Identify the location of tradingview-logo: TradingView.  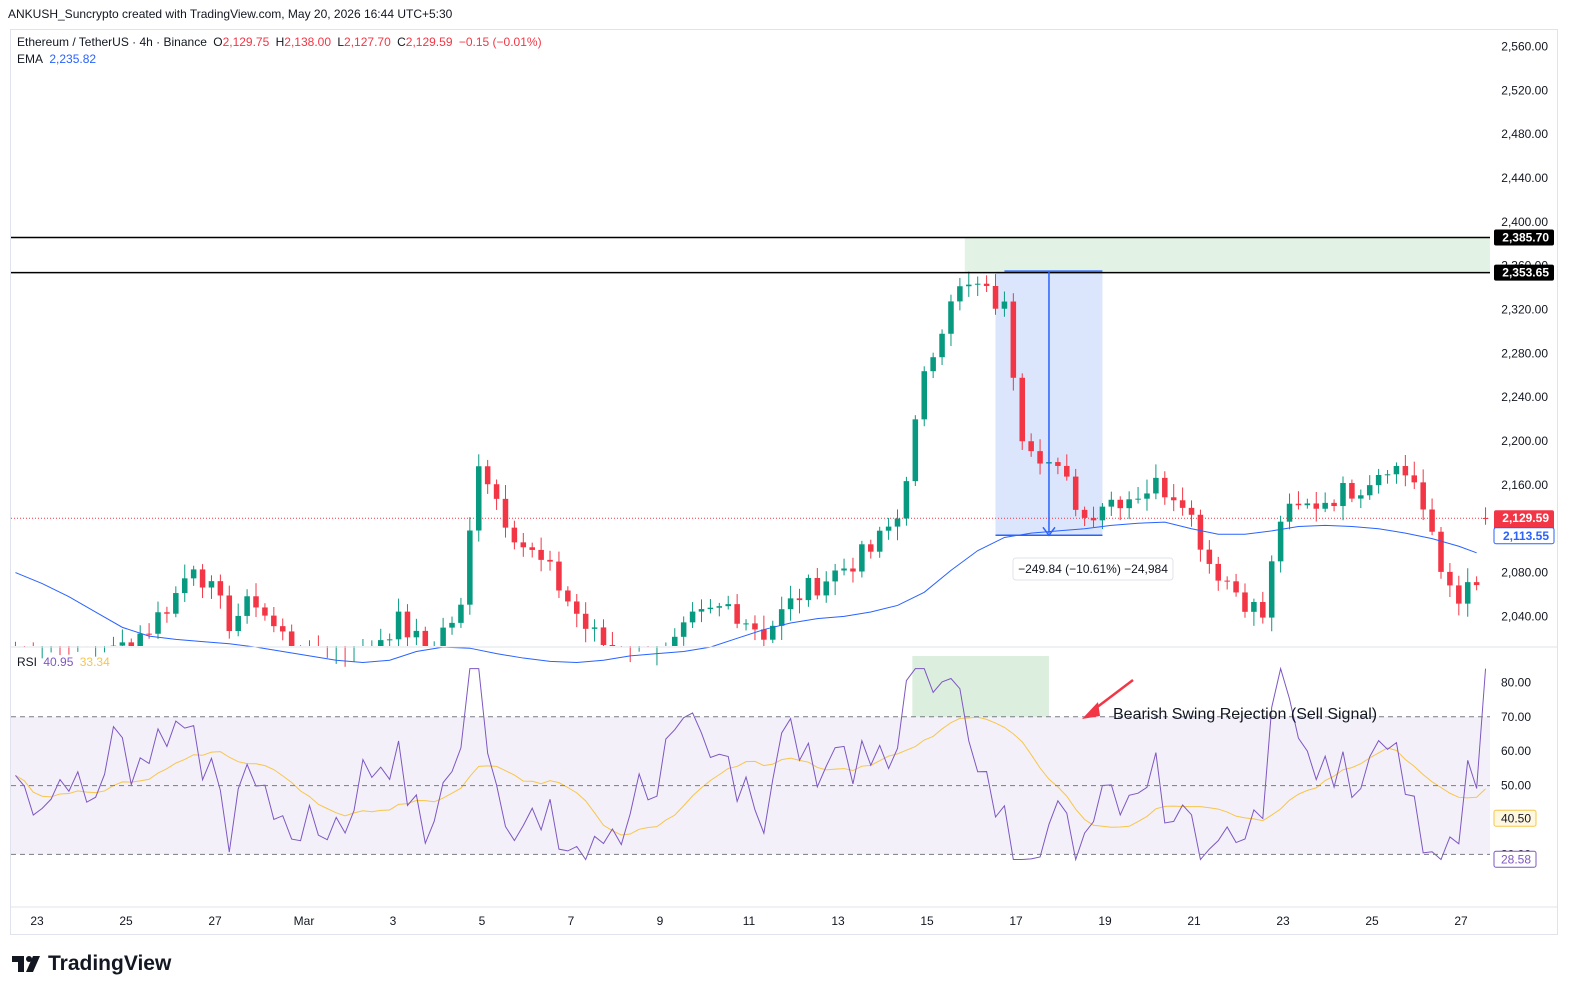
(91, 964).